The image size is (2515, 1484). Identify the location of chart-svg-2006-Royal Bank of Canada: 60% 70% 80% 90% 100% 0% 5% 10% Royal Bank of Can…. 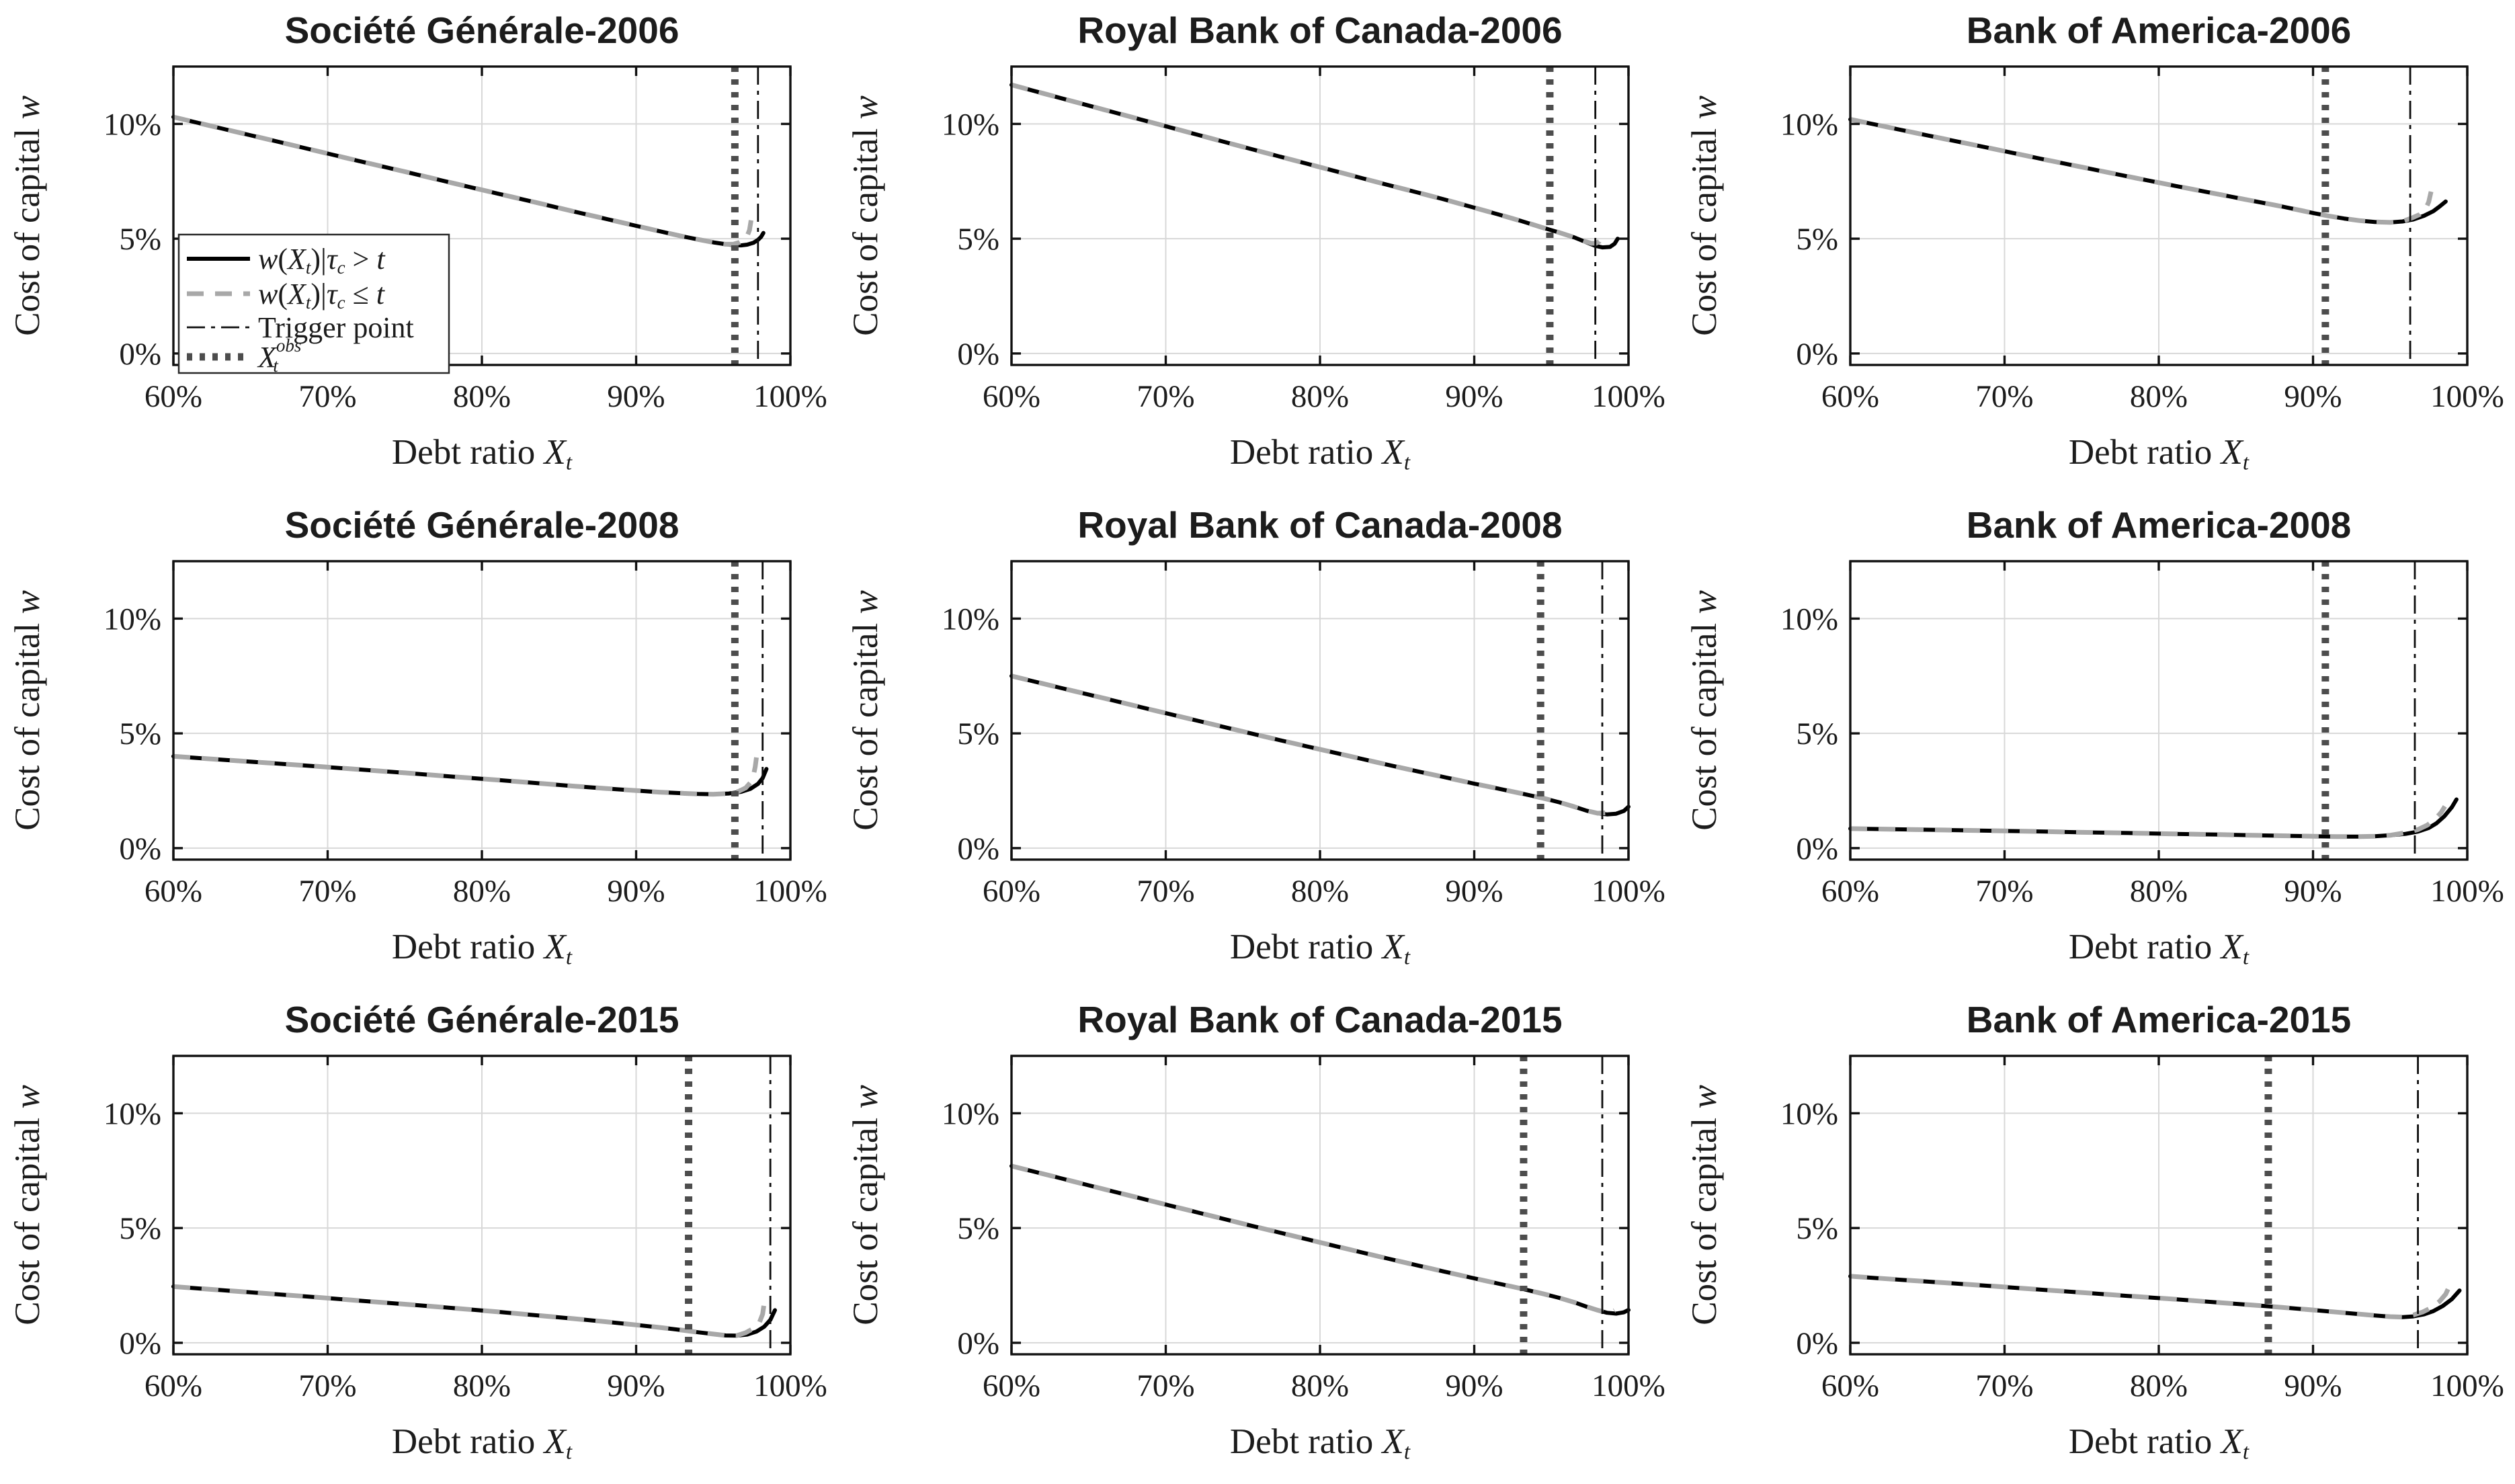
(1256, 242).